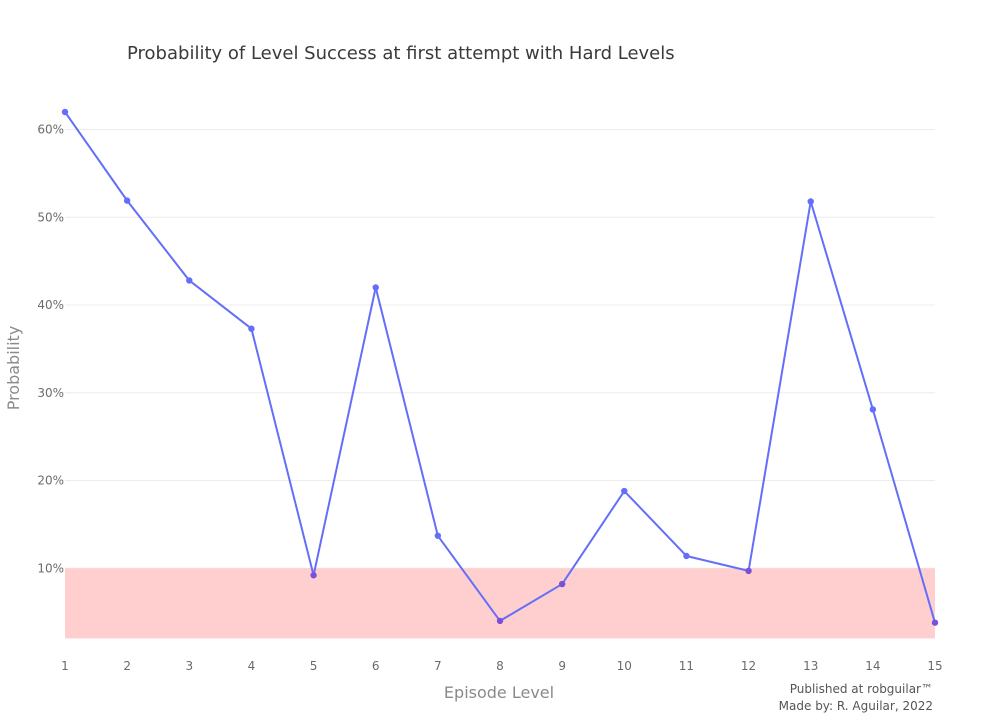  I want to click on y-axis-ticks: 10% 20% 30% 40% 50% 60%, so click(50, 349).